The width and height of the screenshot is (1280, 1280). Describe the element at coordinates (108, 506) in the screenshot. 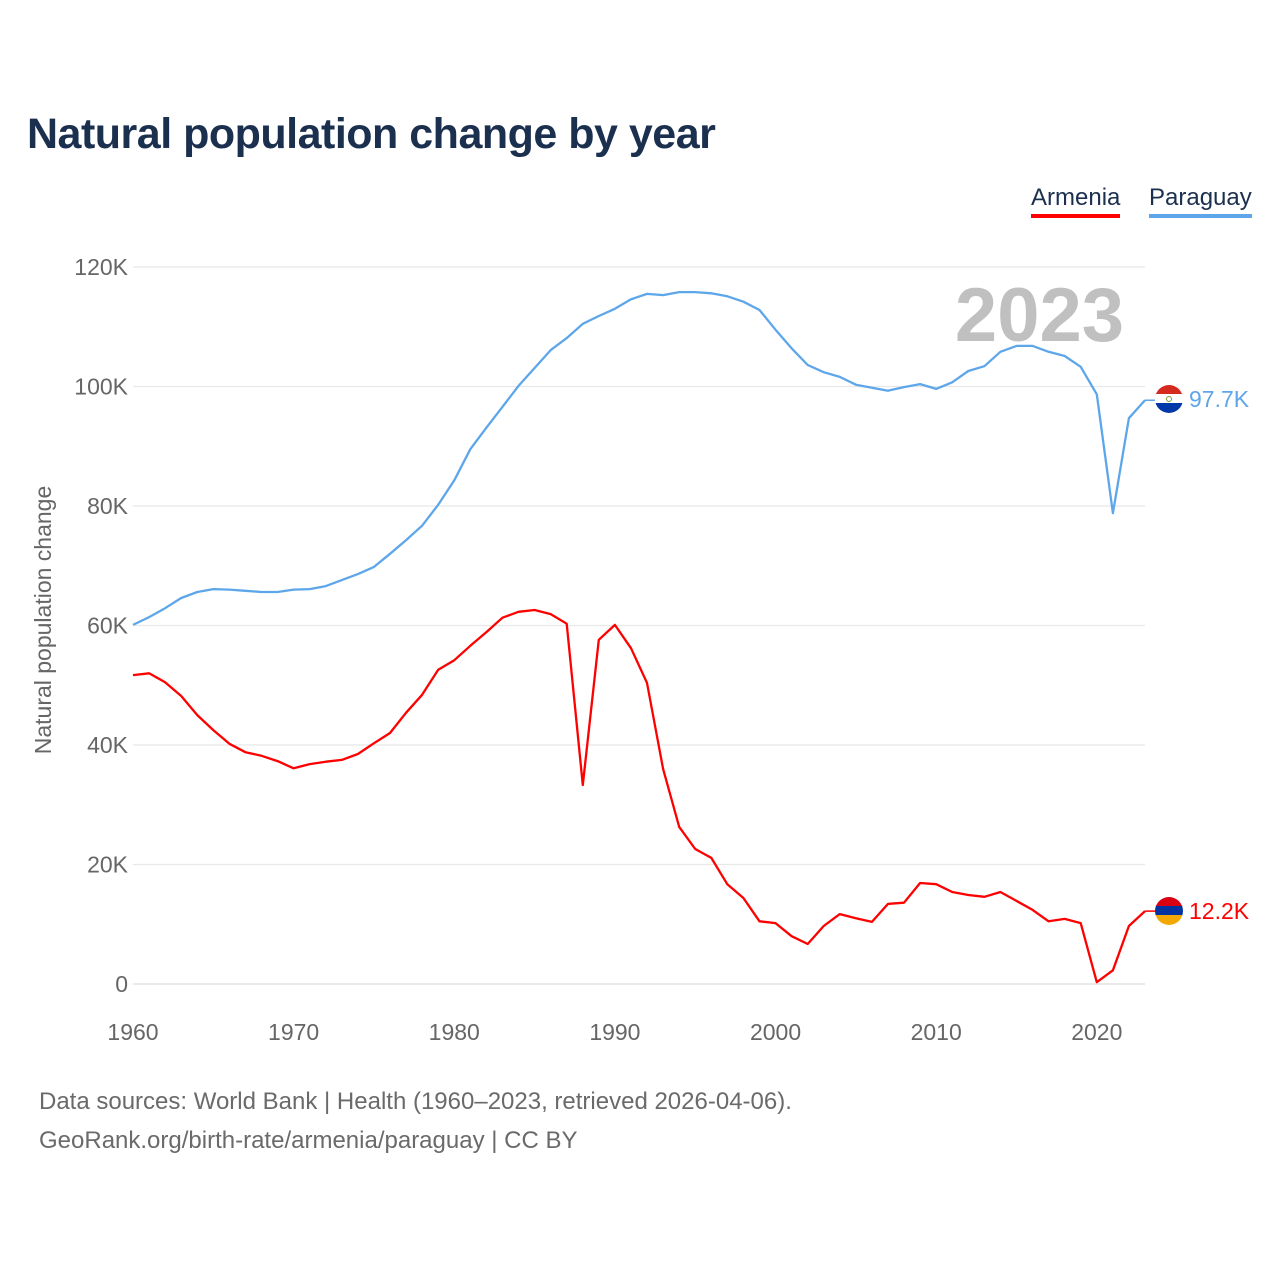

I see `y-tick-label: 80K` at that location.